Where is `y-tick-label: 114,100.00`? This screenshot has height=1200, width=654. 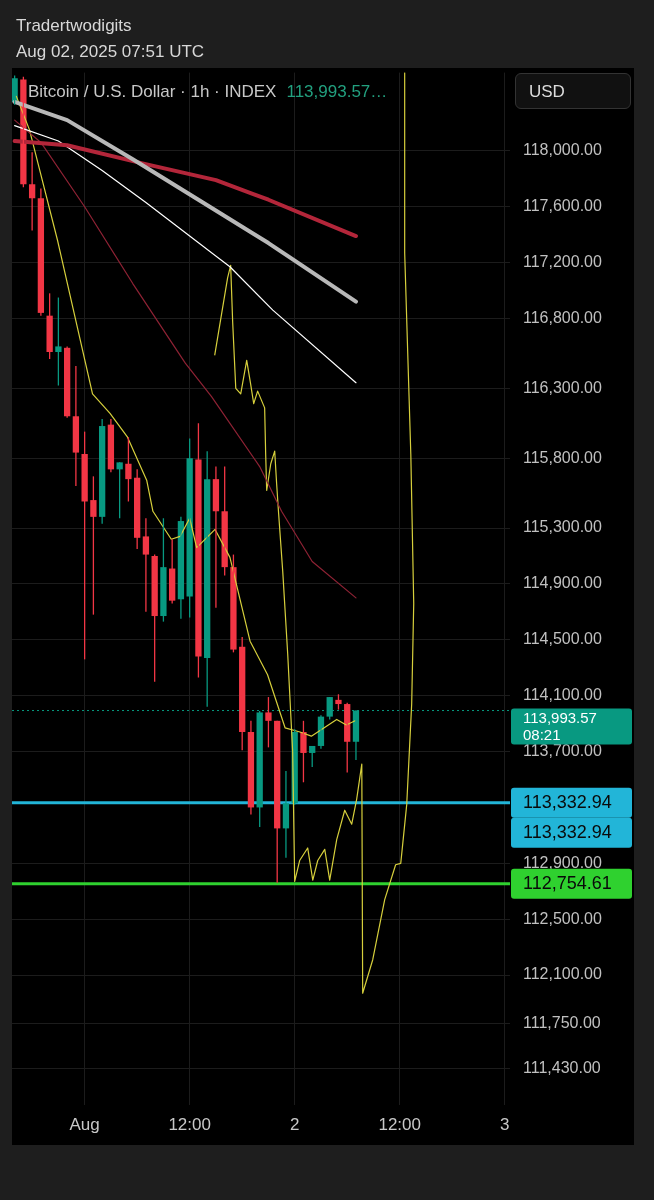
y-tick-label: 114,100.00 is located at coordinates (562, 695).